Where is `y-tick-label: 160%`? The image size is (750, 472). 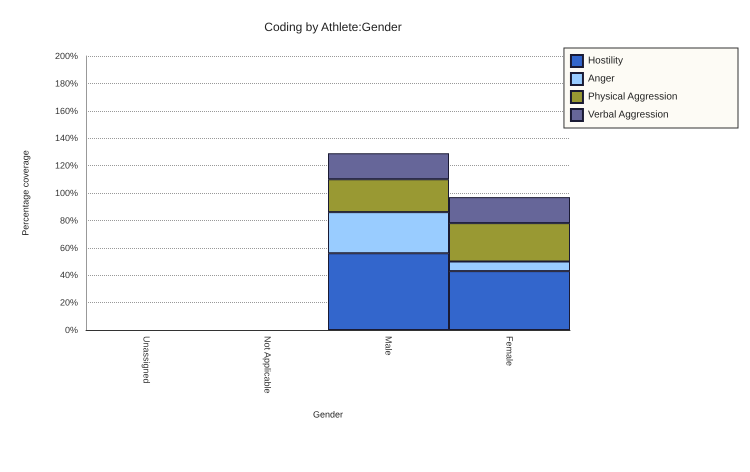
y-tick-label: 160% is located at coordinates (66, 111).